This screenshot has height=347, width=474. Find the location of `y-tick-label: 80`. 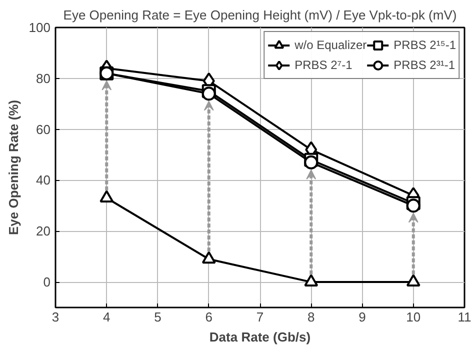

y-tick-label: 80 is located at coordinates (43, 78).